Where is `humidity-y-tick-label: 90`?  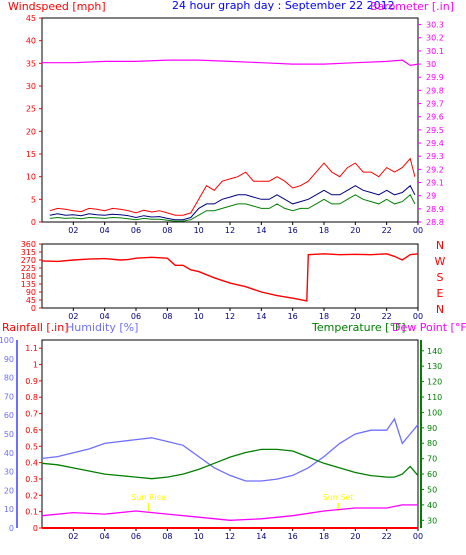 humidity-y-tick-label: 90 is located at coordinates (9, 359).